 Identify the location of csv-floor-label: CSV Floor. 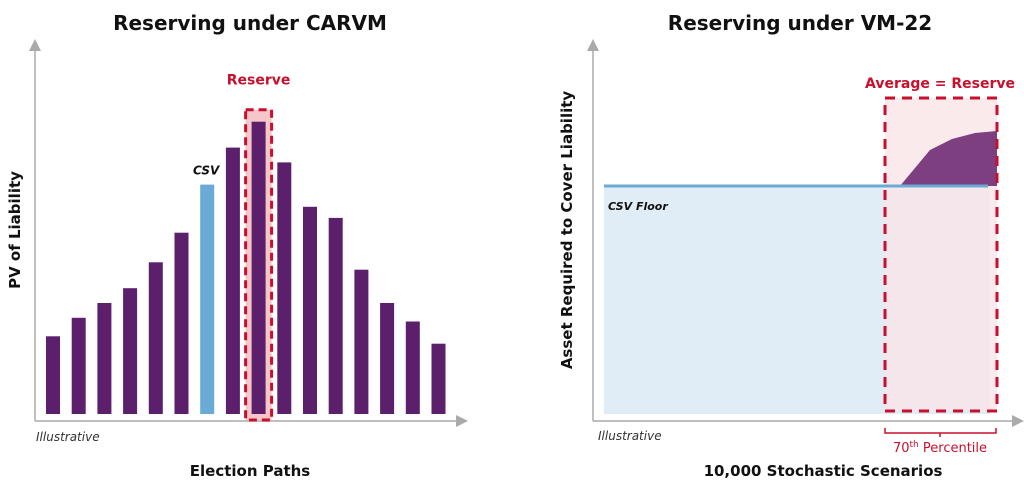
(638, 206).